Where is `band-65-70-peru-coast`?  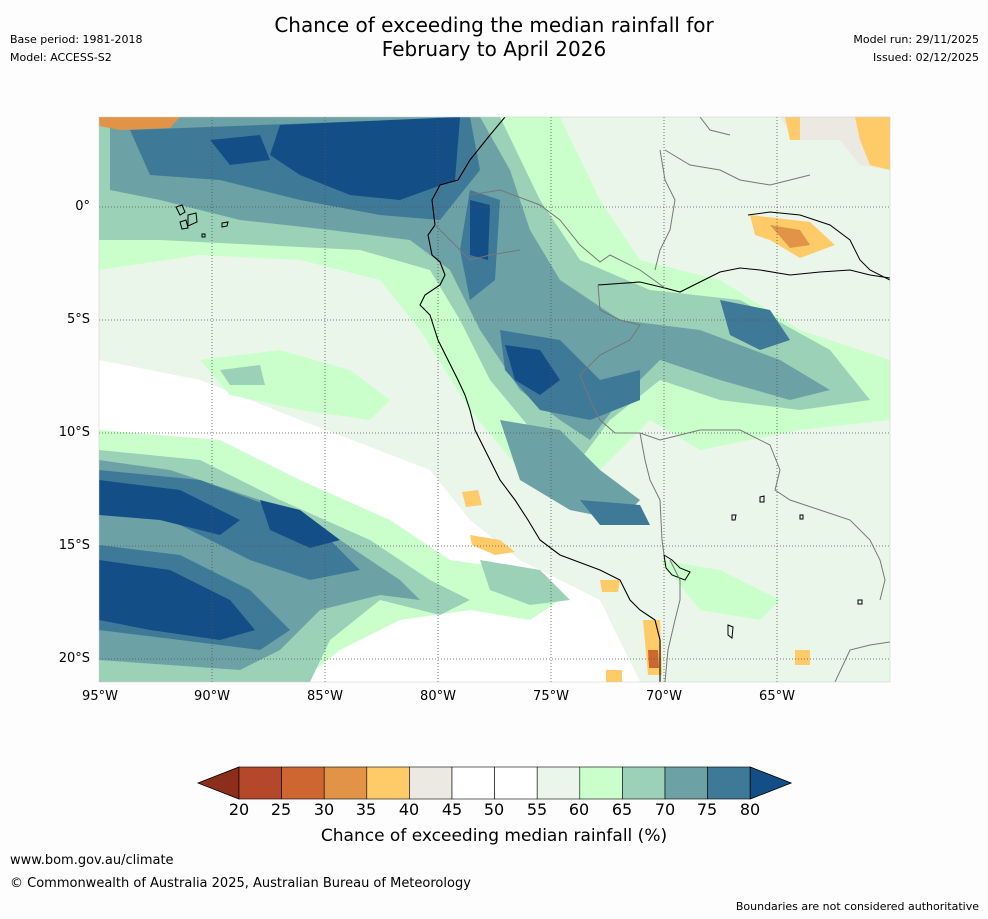
band-65-70-peru-coast is located at coordinates (525, 582).